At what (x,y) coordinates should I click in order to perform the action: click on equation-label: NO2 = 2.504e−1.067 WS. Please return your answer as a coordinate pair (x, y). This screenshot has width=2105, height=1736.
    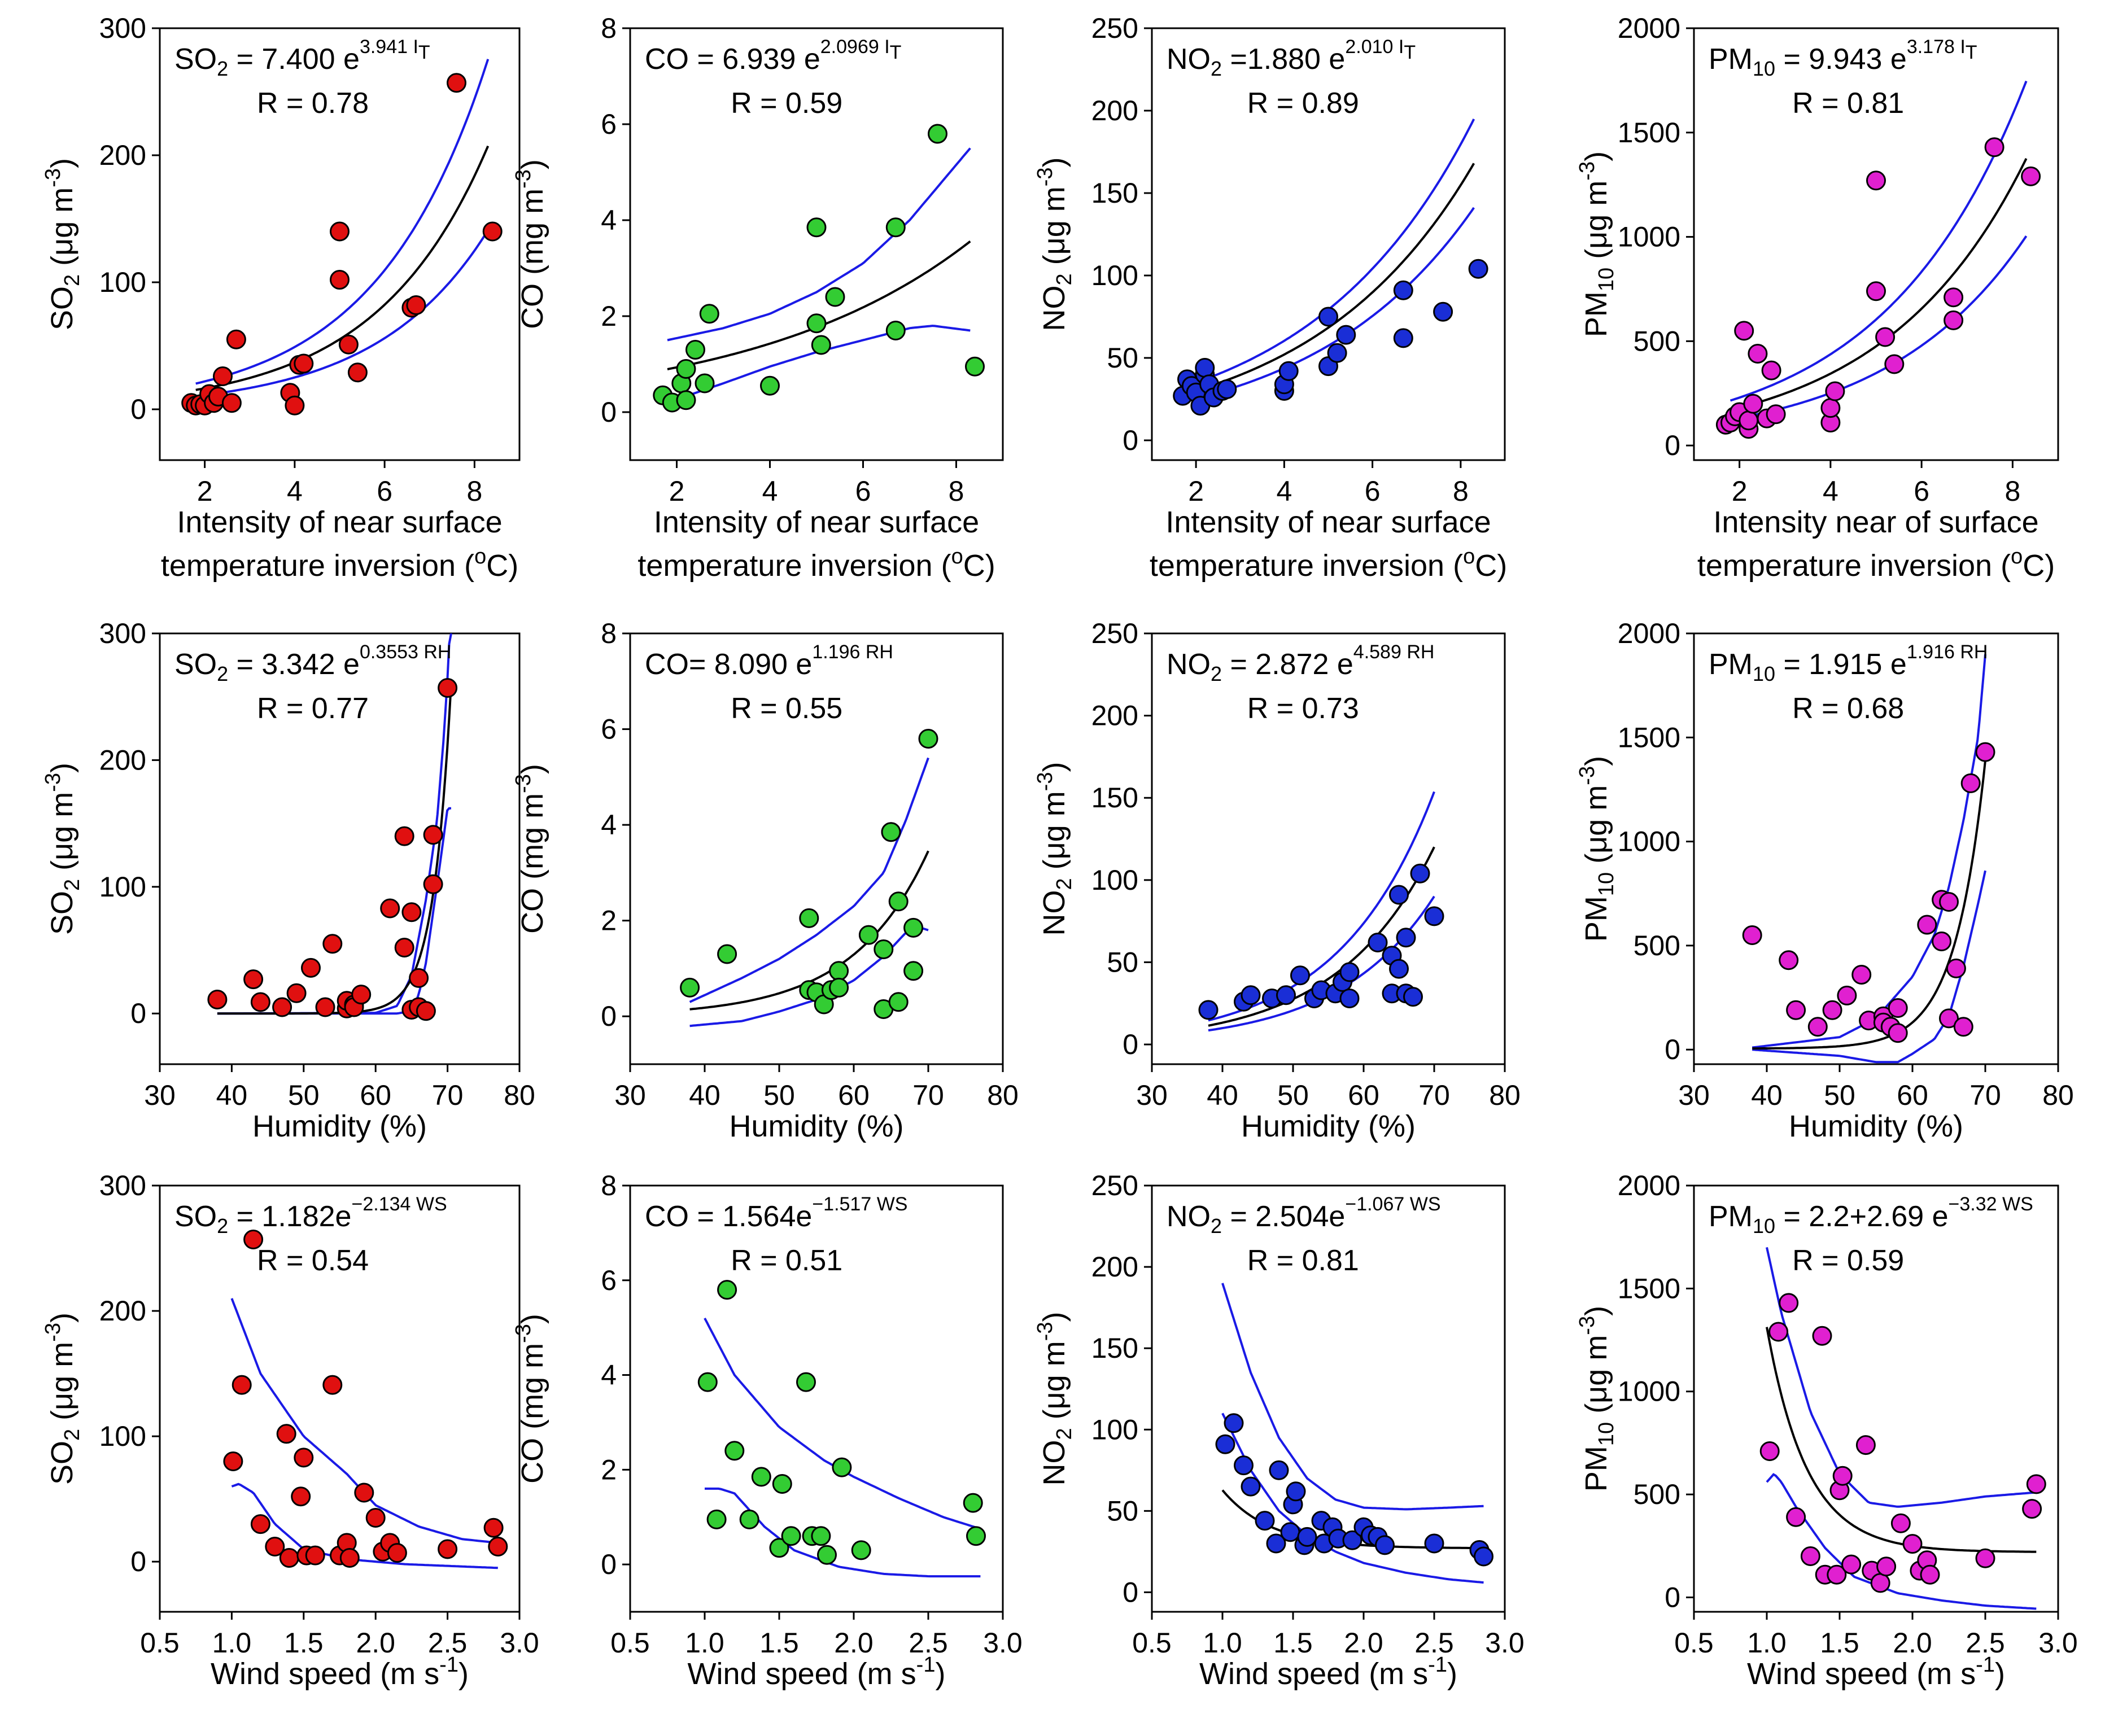
    Looking at the image, I should click on (1304, 1215).